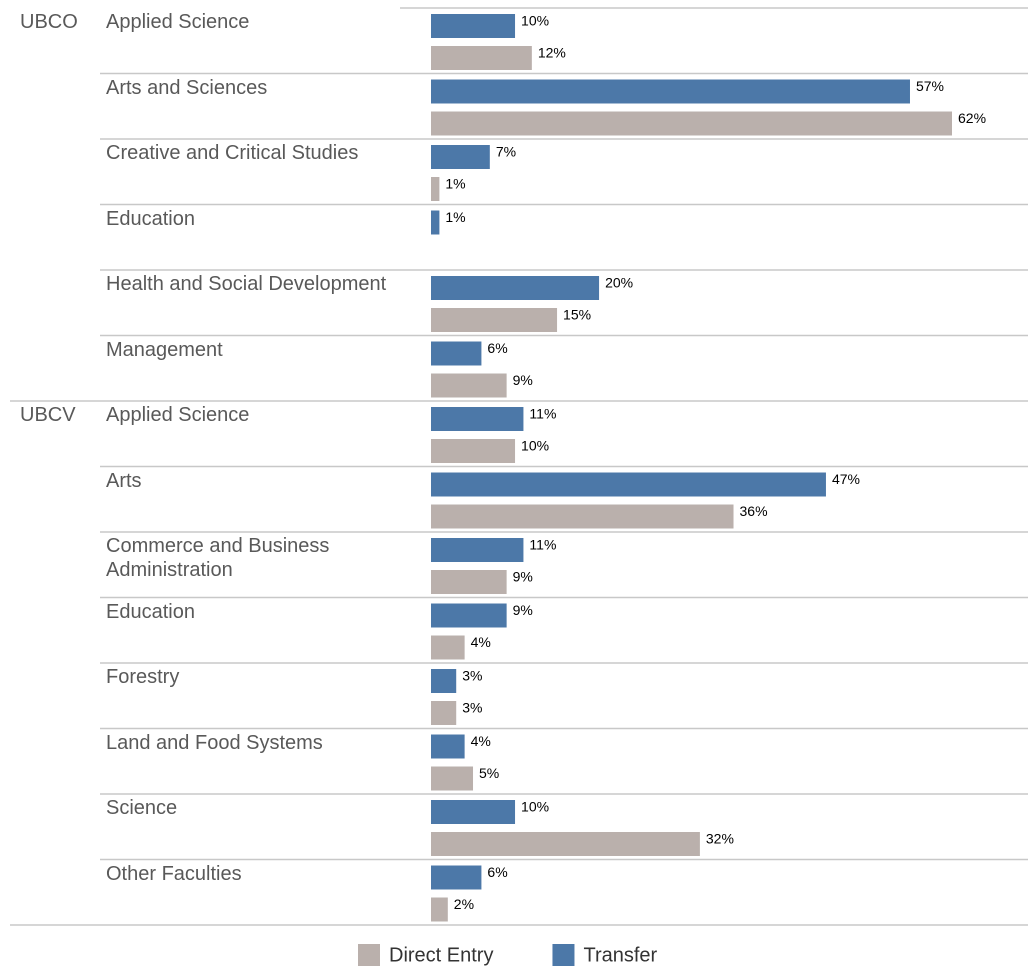 Image resolution: width=1028 pixels, height=967 pixels. I want to click on category-label: Science, so click(142, 808).